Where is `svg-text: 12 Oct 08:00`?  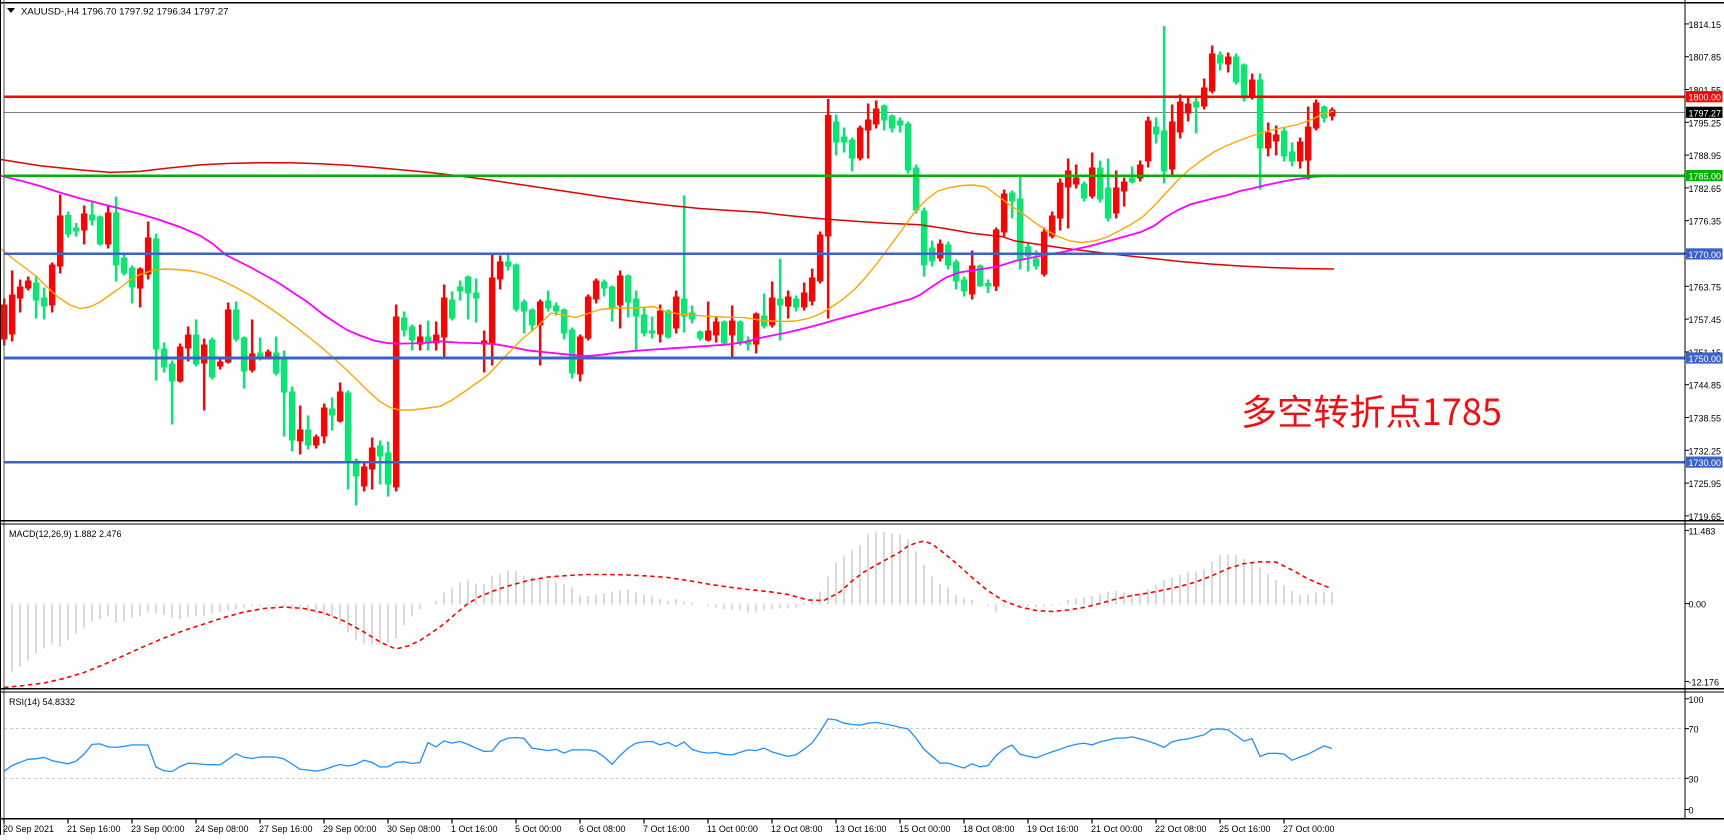 svg-text: 12 Oct 08:00 is located at coordinates (797, 829).